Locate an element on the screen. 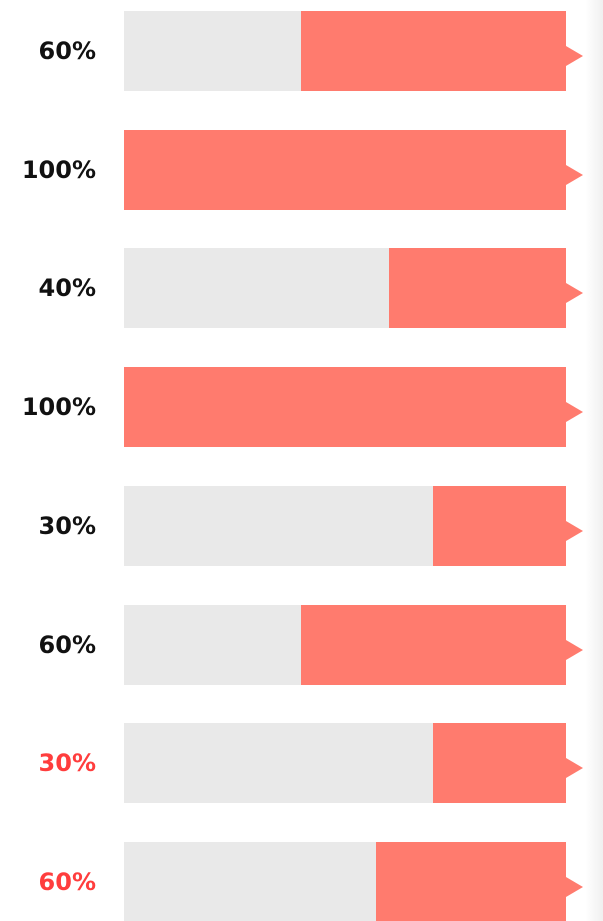 The height and width of the screenshot is (921, 603). right-edge-shadow is located at coordinates (594, 460).